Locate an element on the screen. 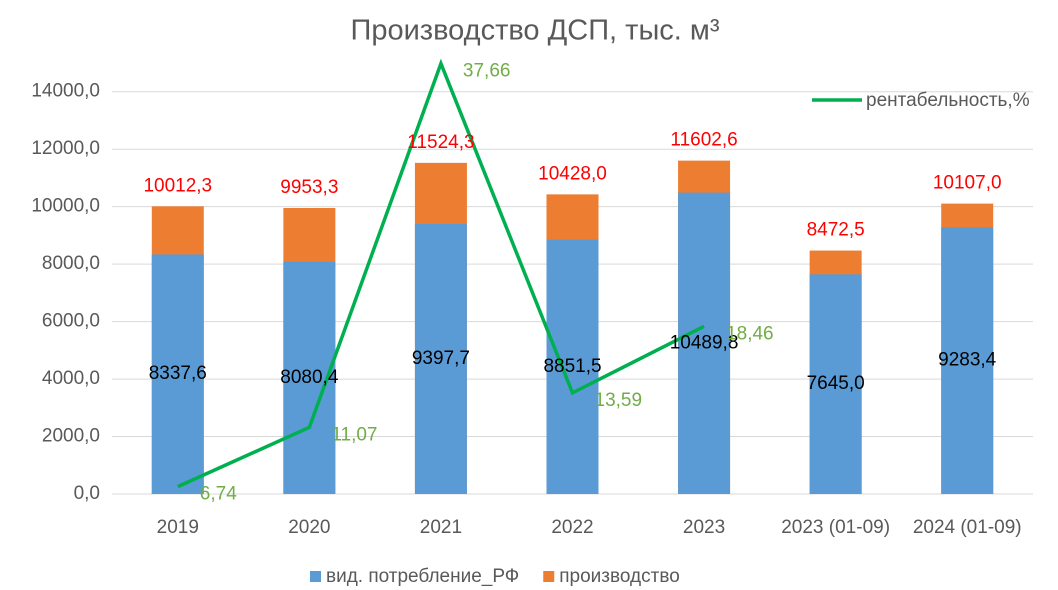 Image resolution: width=1058 pixels, height=590 pixels. x-tick-label: 2023 is located at coordinates (704, 527).